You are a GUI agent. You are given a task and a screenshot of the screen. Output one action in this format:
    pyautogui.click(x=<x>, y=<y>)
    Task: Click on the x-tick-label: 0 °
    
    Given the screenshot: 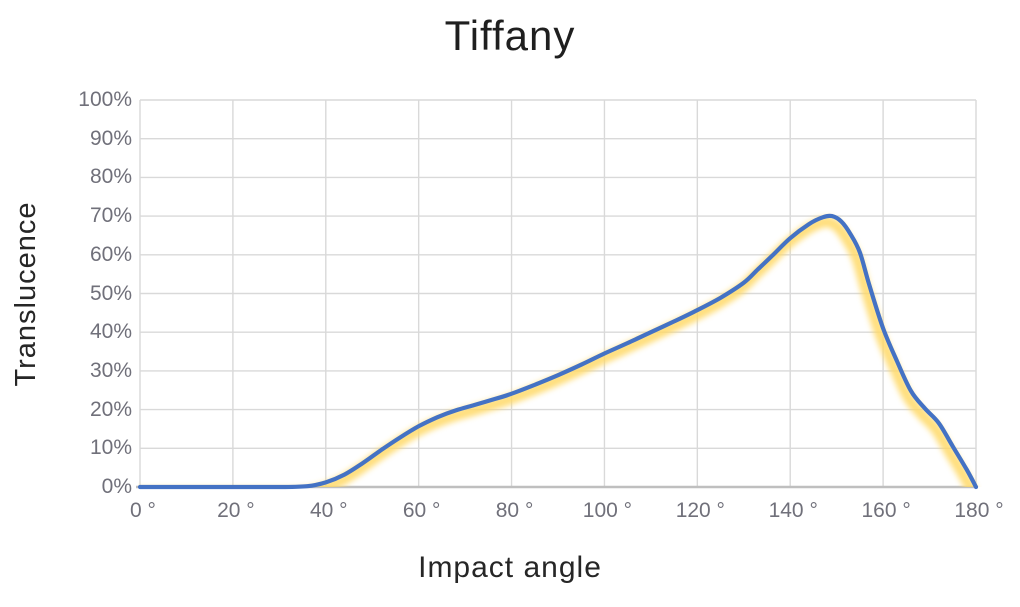 What is the action you would take?
    pyautogui.click(x=143, y=510)
    